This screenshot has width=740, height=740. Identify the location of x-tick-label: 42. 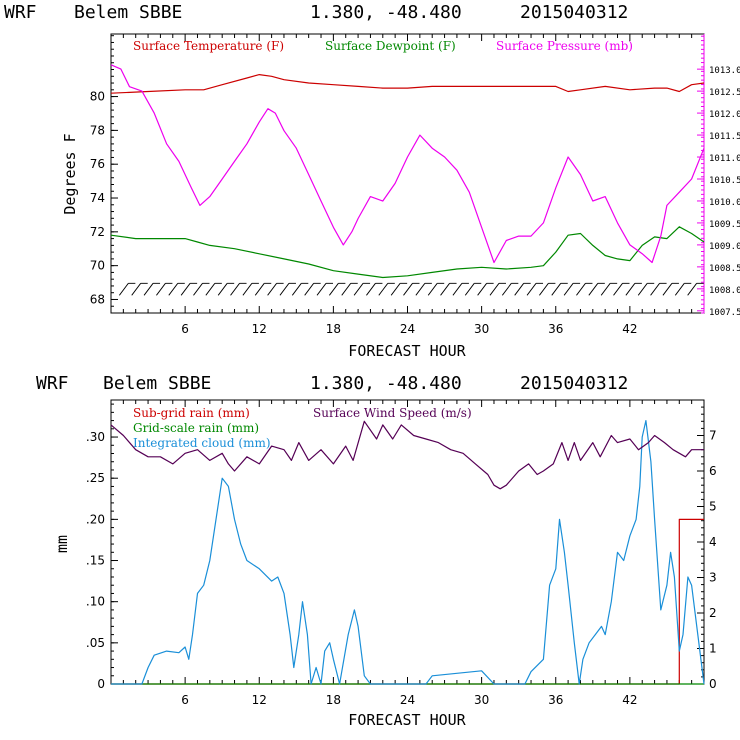
(629, 329).